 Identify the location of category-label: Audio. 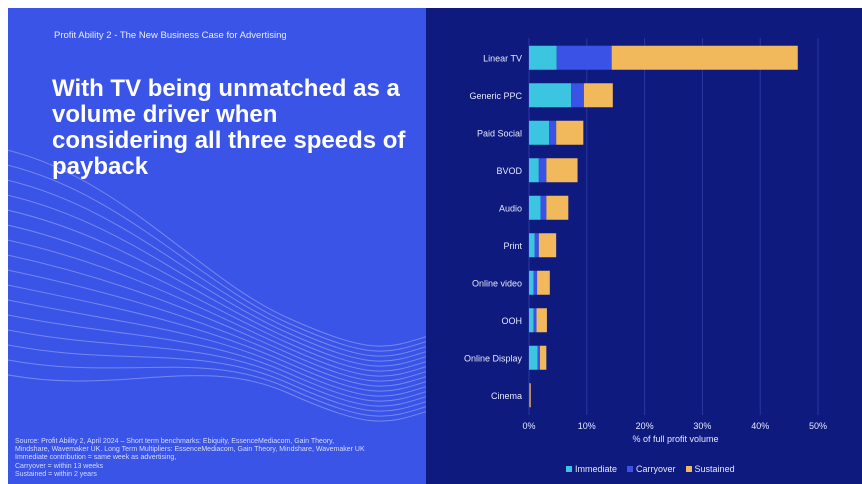
(510, 208).